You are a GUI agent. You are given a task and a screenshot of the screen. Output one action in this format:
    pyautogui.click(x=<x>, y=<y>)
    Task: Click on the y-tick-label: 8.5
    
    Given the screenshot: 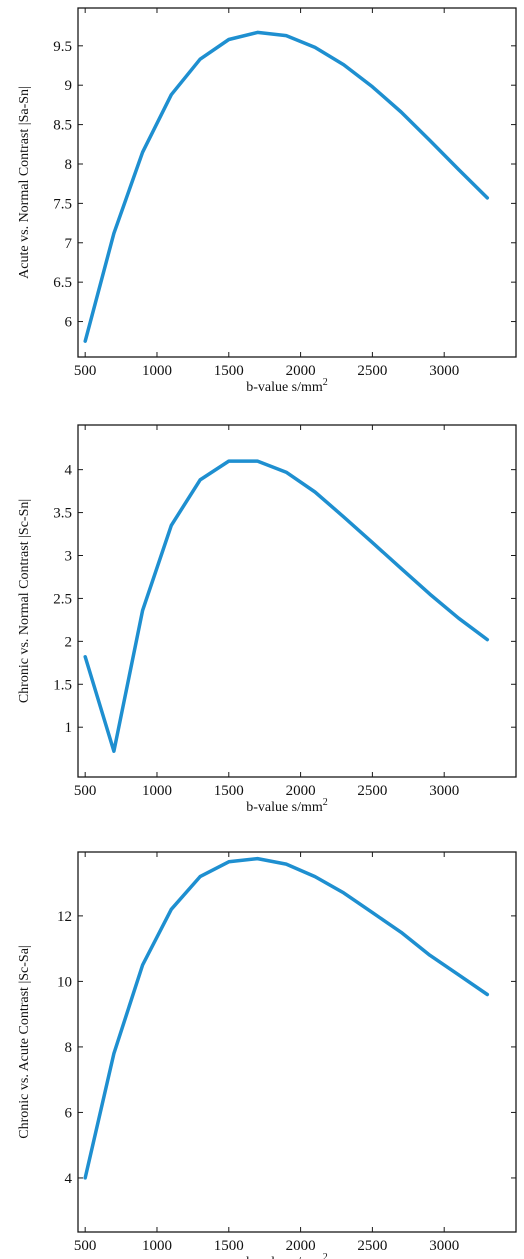 What is the action you would take?
    pyautogui.click(x=62, y=126)
    